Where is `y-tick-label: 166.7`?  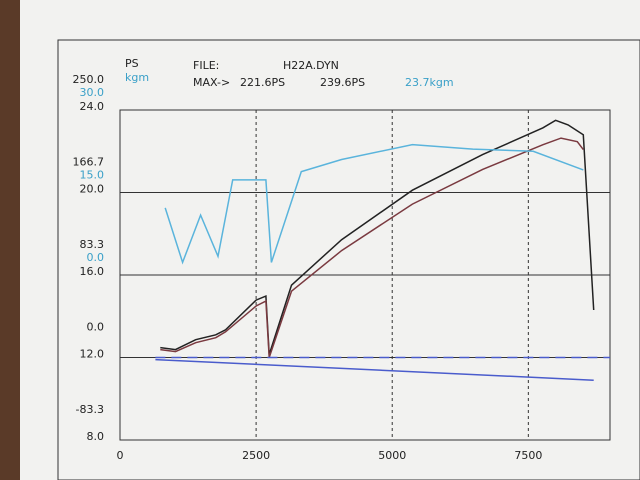
y-tick-label: 166.7 is located at coordinates (89, 161).